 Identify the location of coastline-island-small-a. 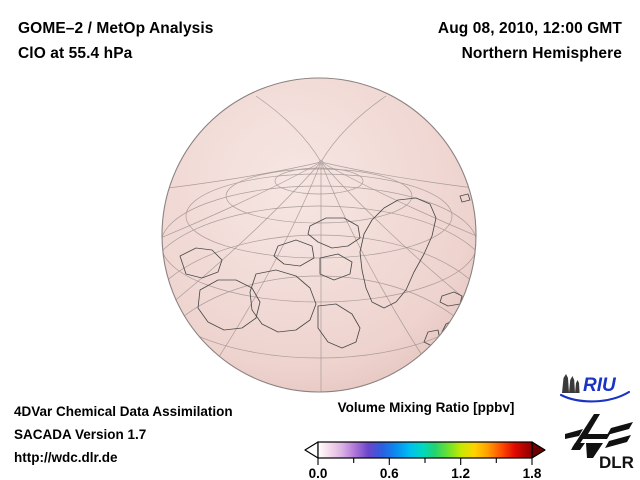
(415, 388).